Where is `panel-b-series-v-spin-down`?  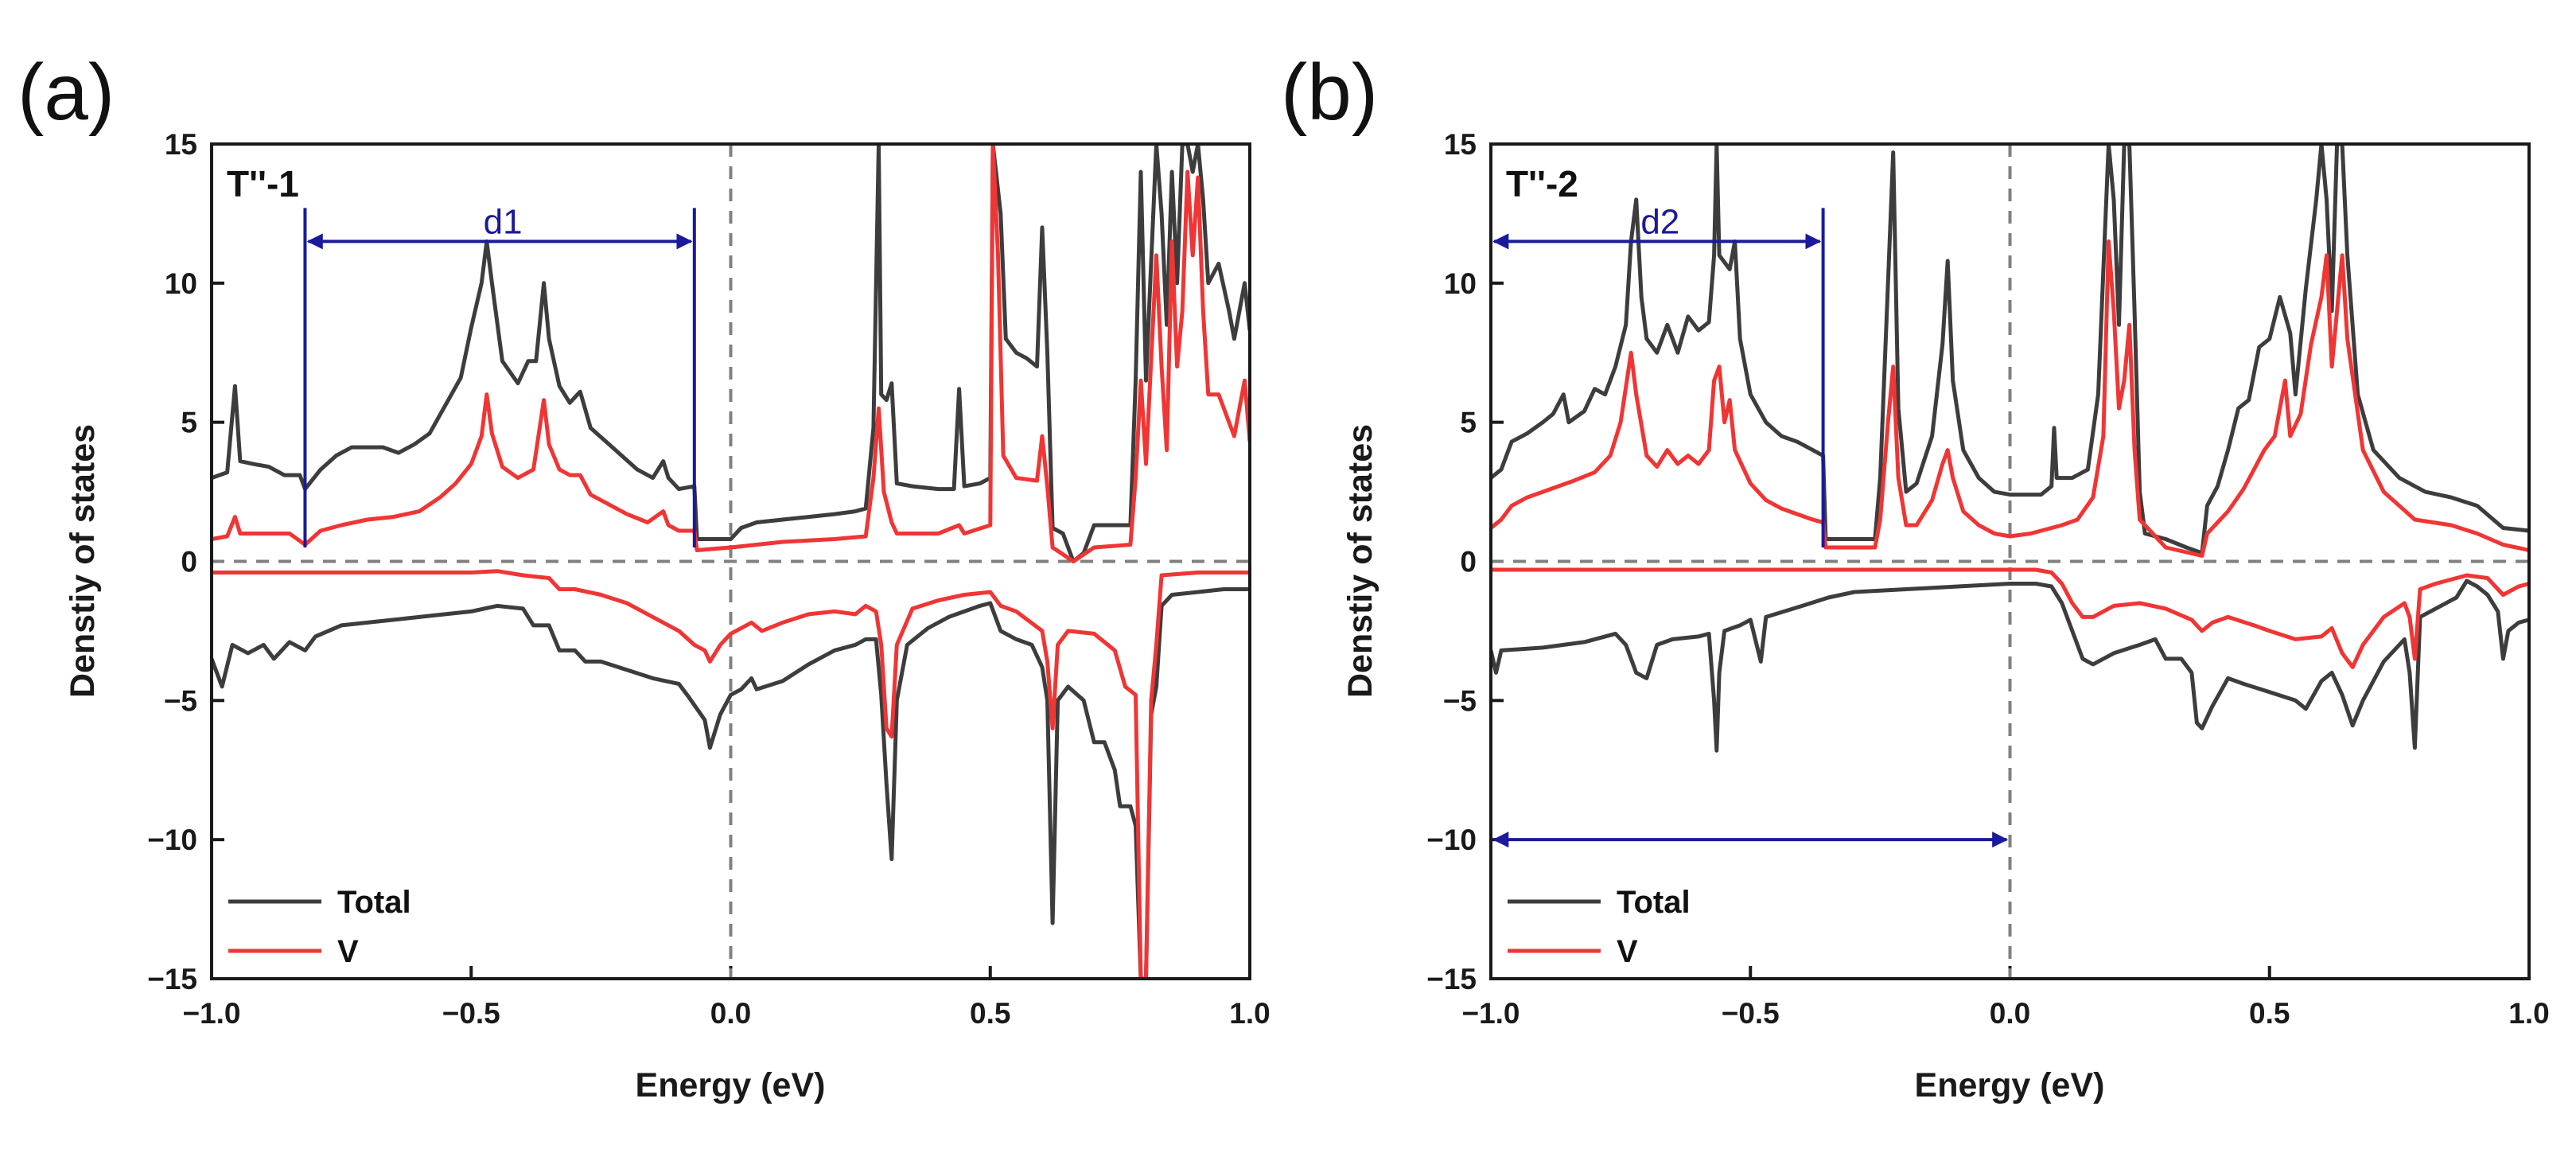 panel-b-series-v-spin-down is located at coordinates (2010, 618).